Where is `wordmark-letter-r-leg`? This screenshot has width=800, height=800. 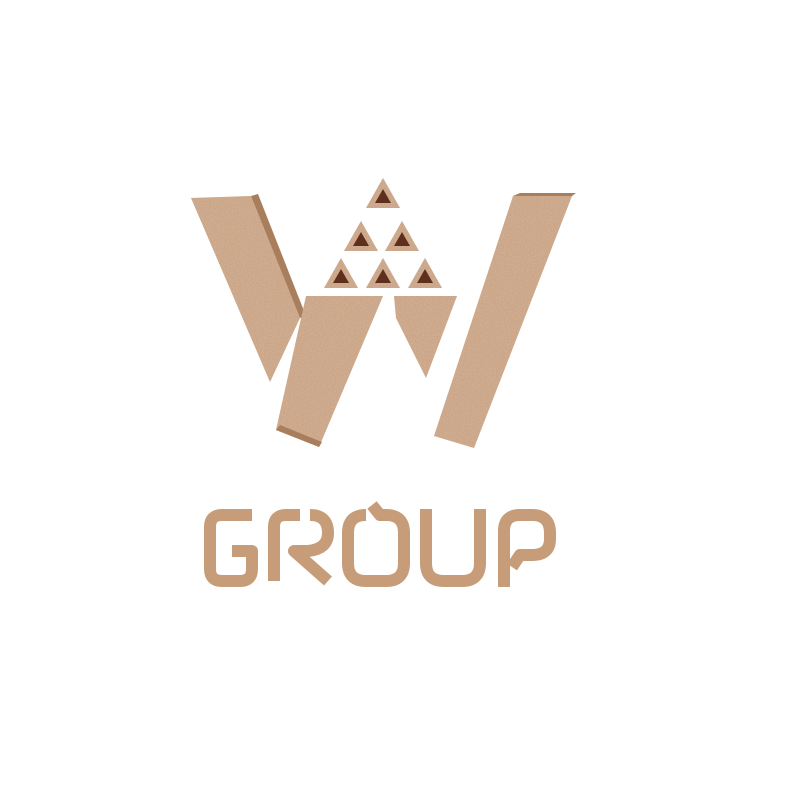
wordmark-letter-r-leg is located at coordinates (311, 547).